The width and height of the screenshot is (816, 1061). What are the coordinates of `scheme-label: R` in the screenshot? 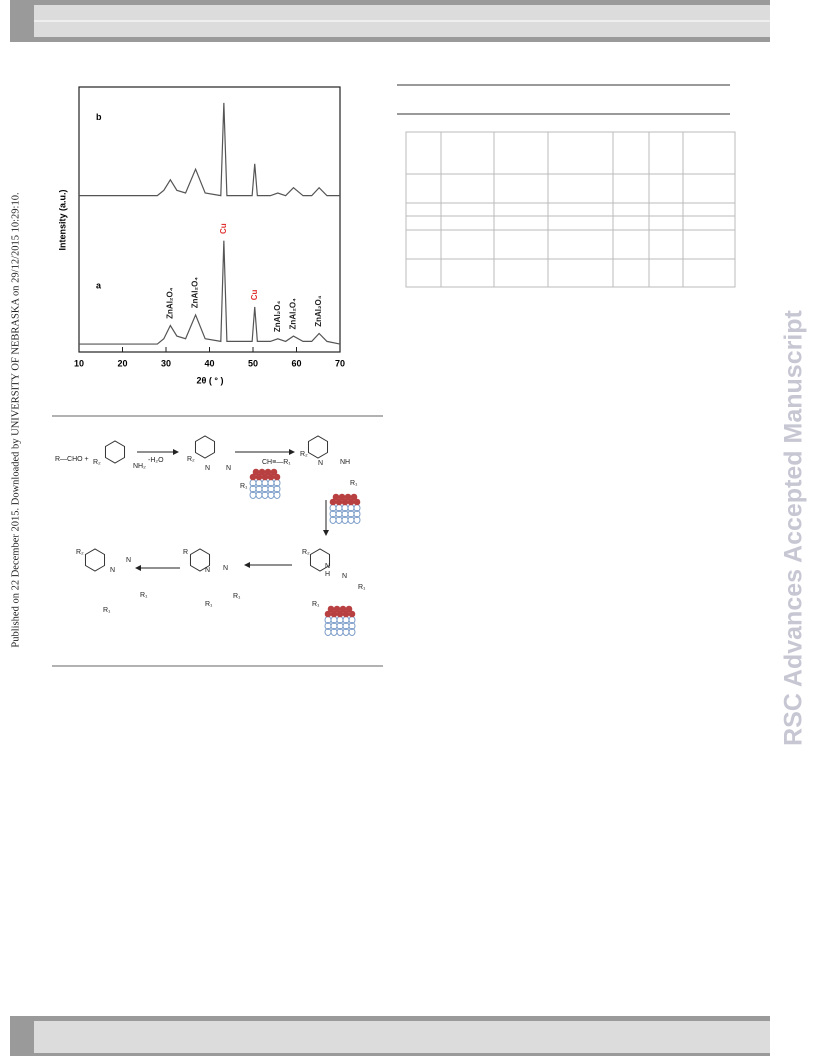 It's located at (185, 552).